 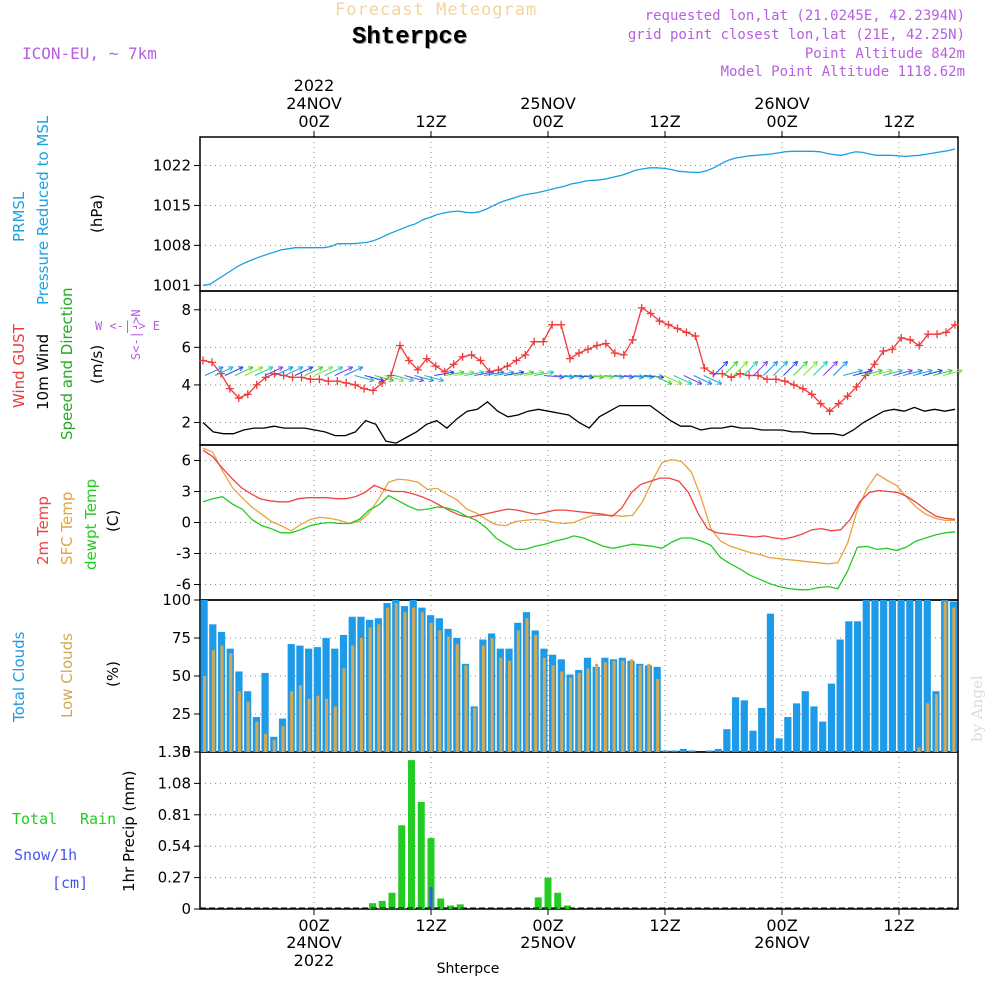 What do you see at coordinates (183, 554) in the screenshot?
I see `y-tick-label: -3` at bounding box center [183, 554].